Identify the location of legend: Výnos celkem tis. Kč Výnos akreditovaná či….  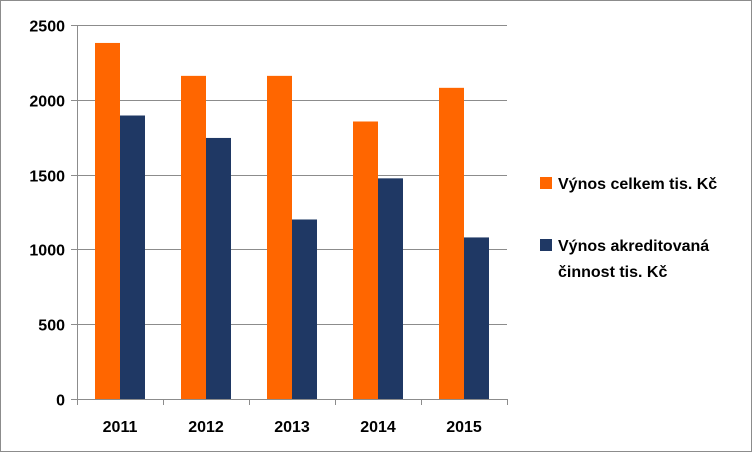
(628, 228).